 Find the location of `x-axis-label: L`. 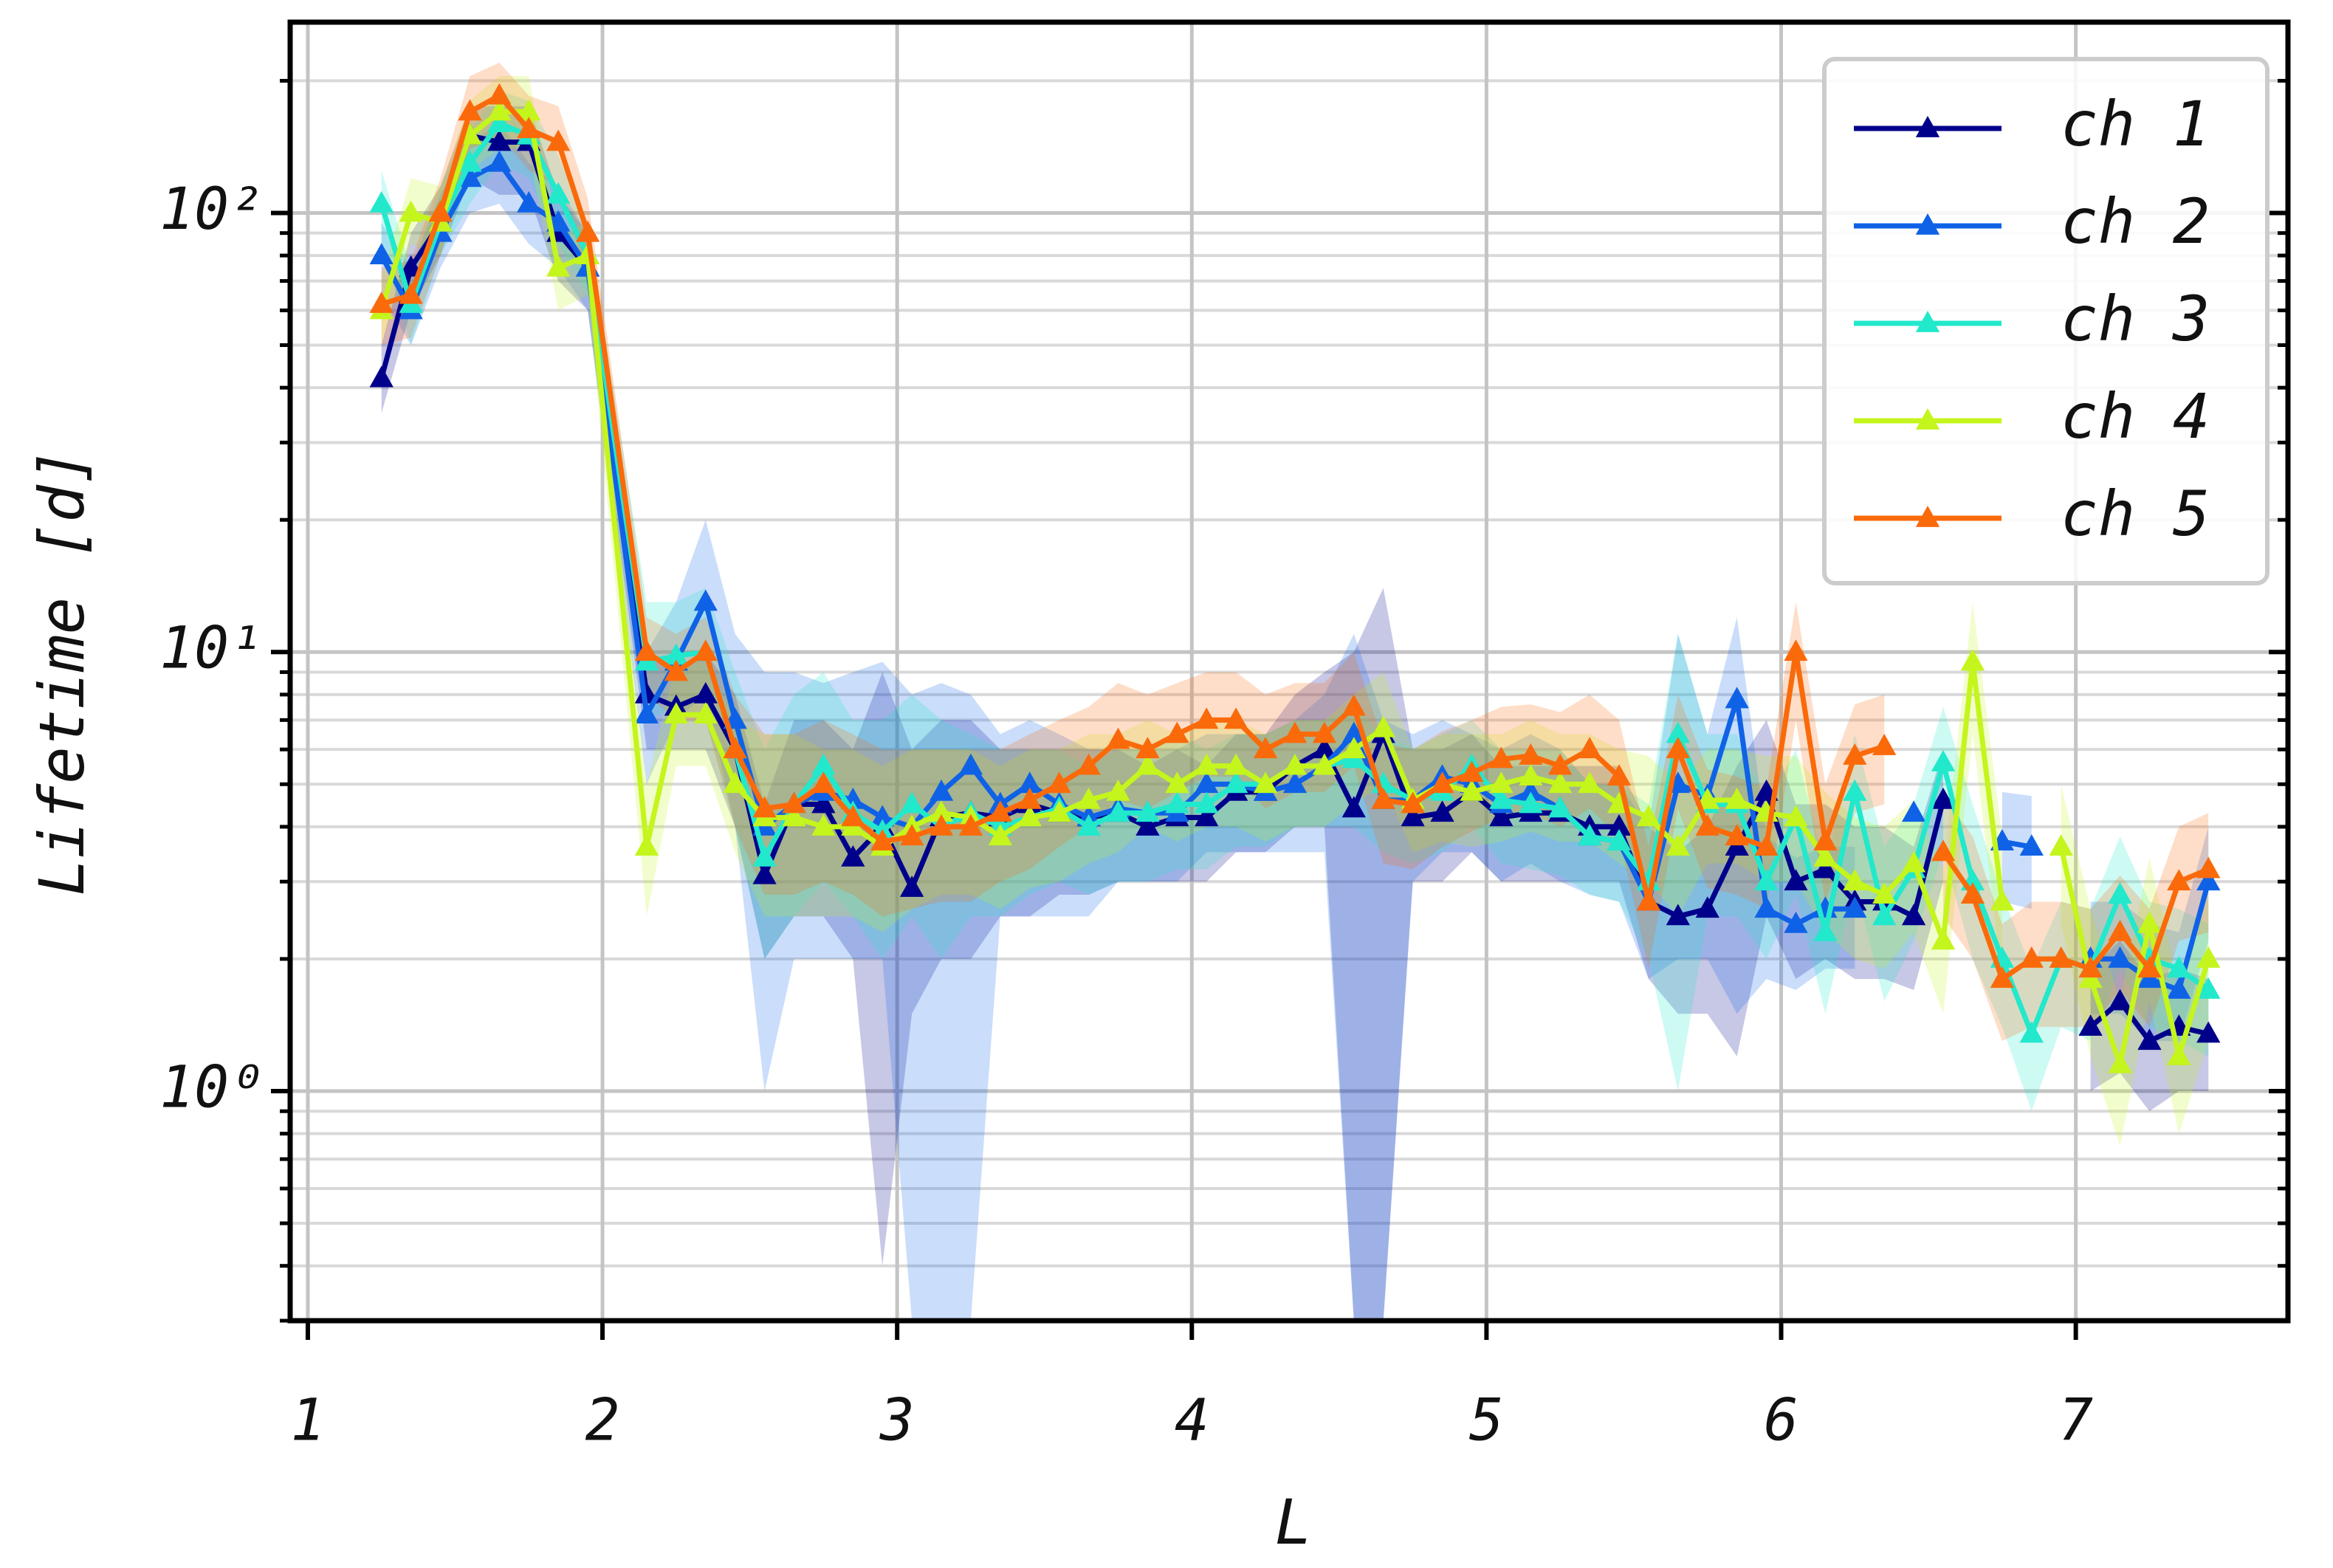

x-axis-label: L is located at coordinates (1294, 1522).